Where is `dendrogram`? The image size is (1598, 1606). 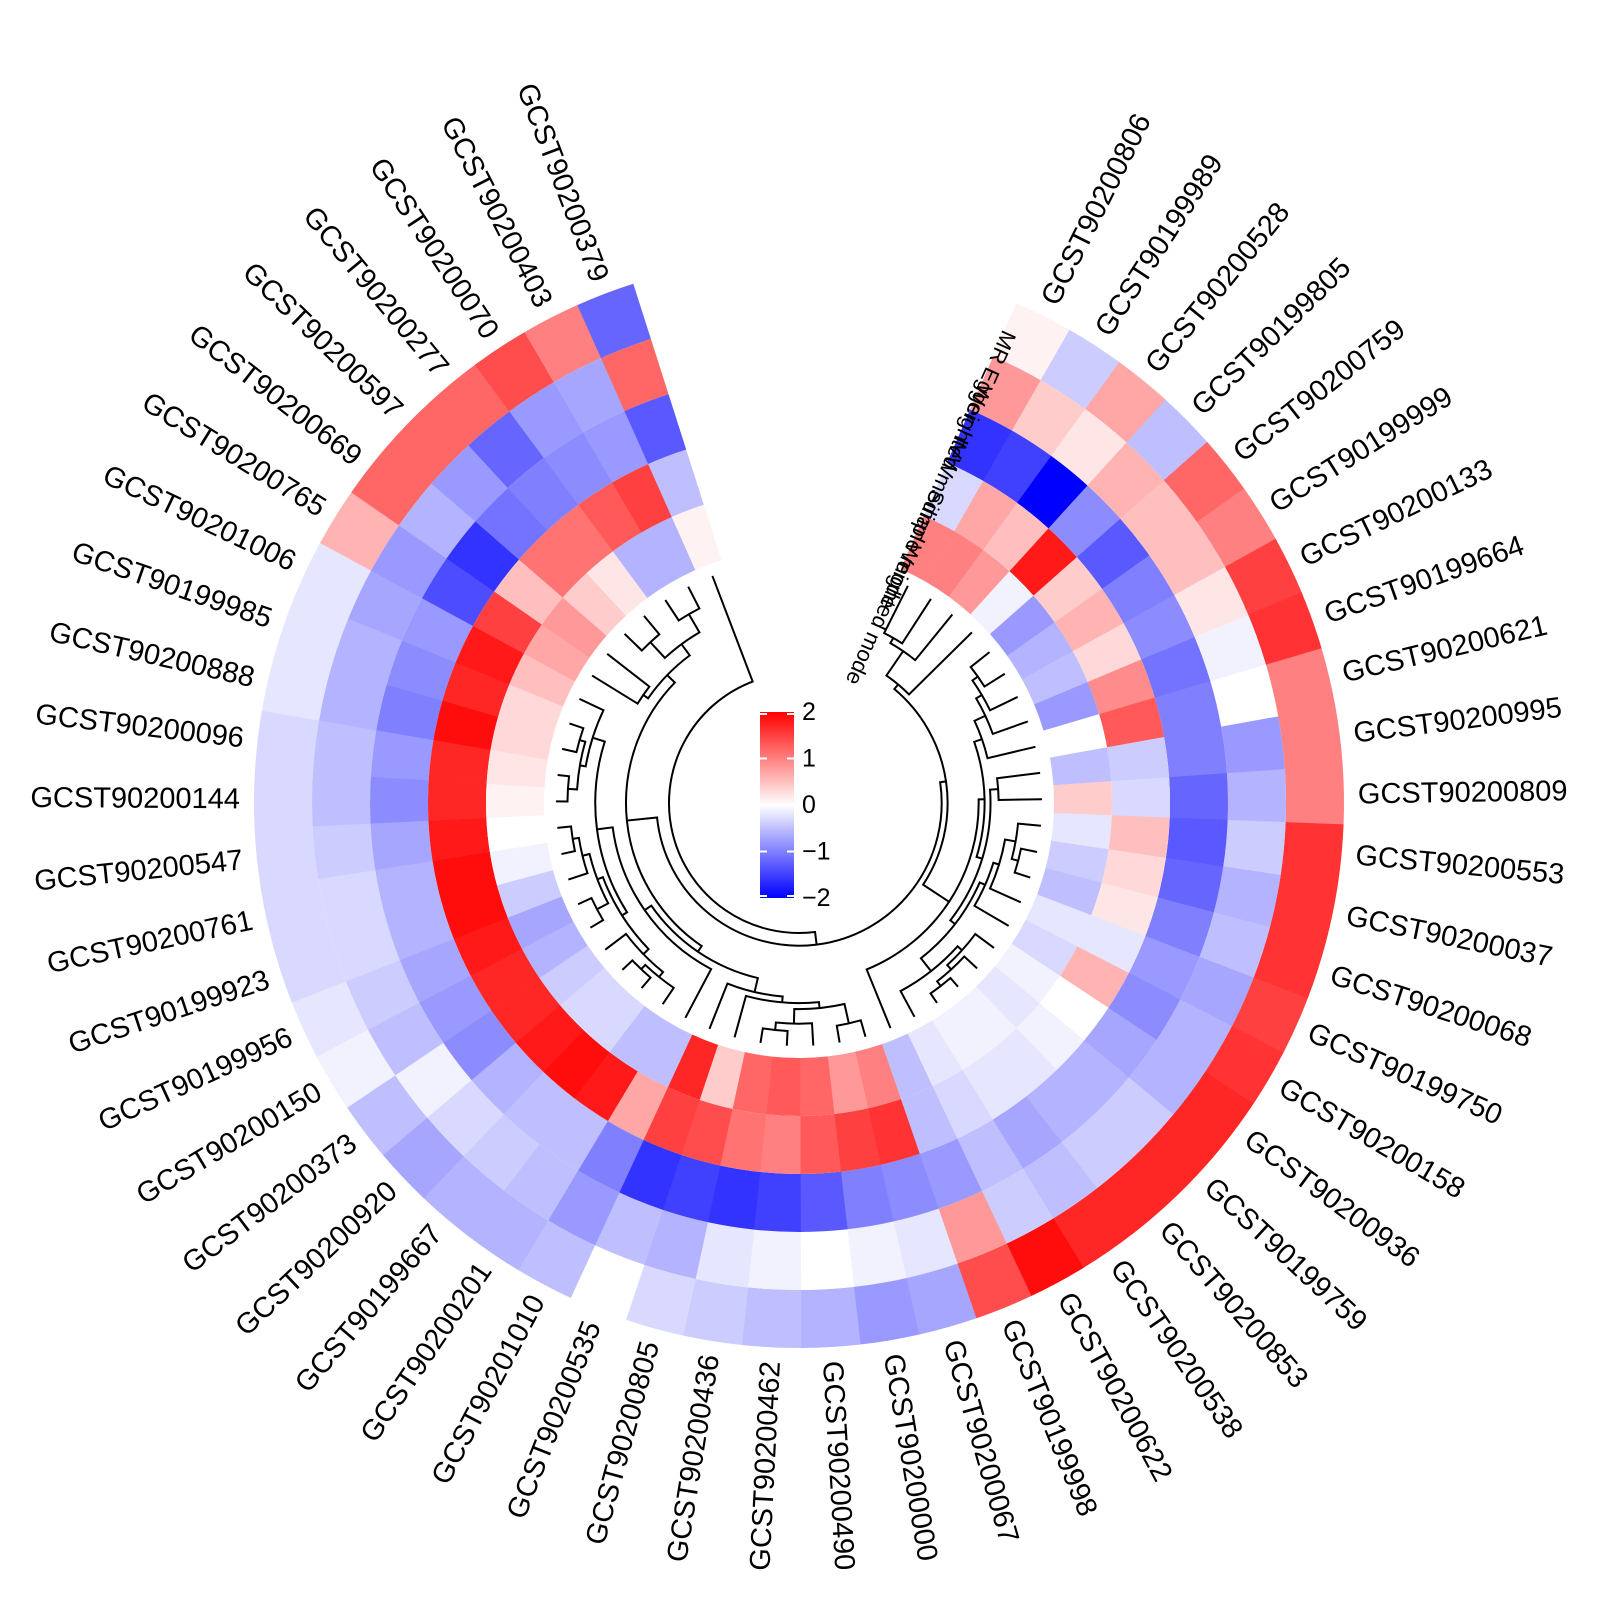 dendrogram is located at coordinates (798, 810).